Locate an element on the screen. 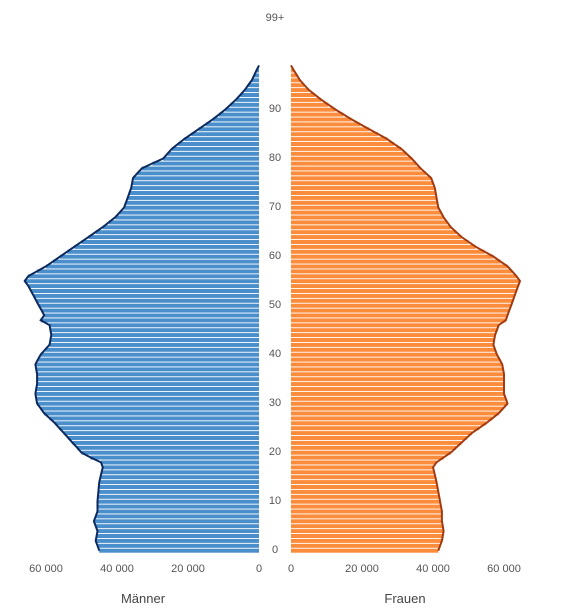  age-tick-label-30: 30 is located at coordinates (275, 403).